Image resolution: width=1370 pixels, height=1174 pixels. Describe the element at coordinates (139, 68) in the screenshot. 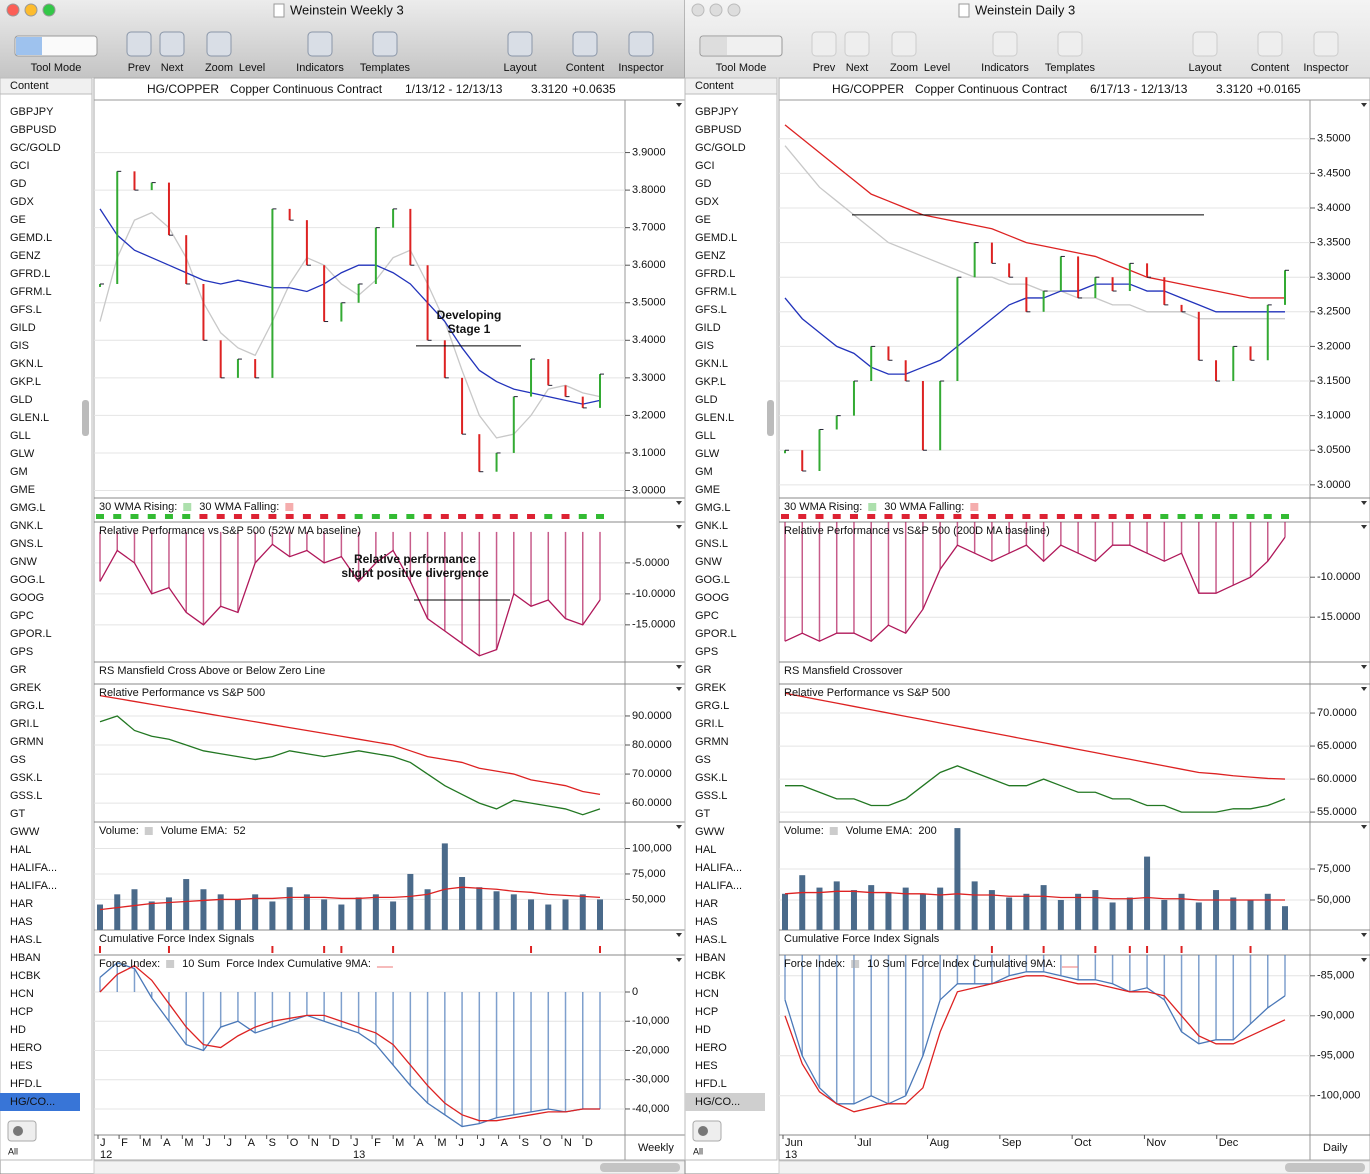

I see `toolbar-label: Prev` at that location.